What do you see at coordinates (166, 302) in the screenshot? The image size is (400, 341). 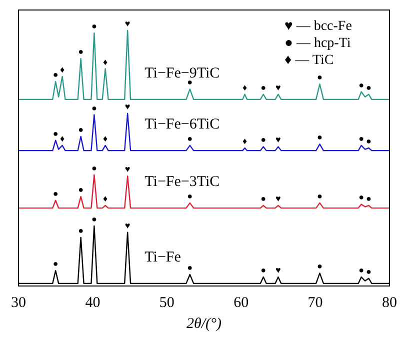 I see `x-tick-label: 50` at bounding box center [166, 302].